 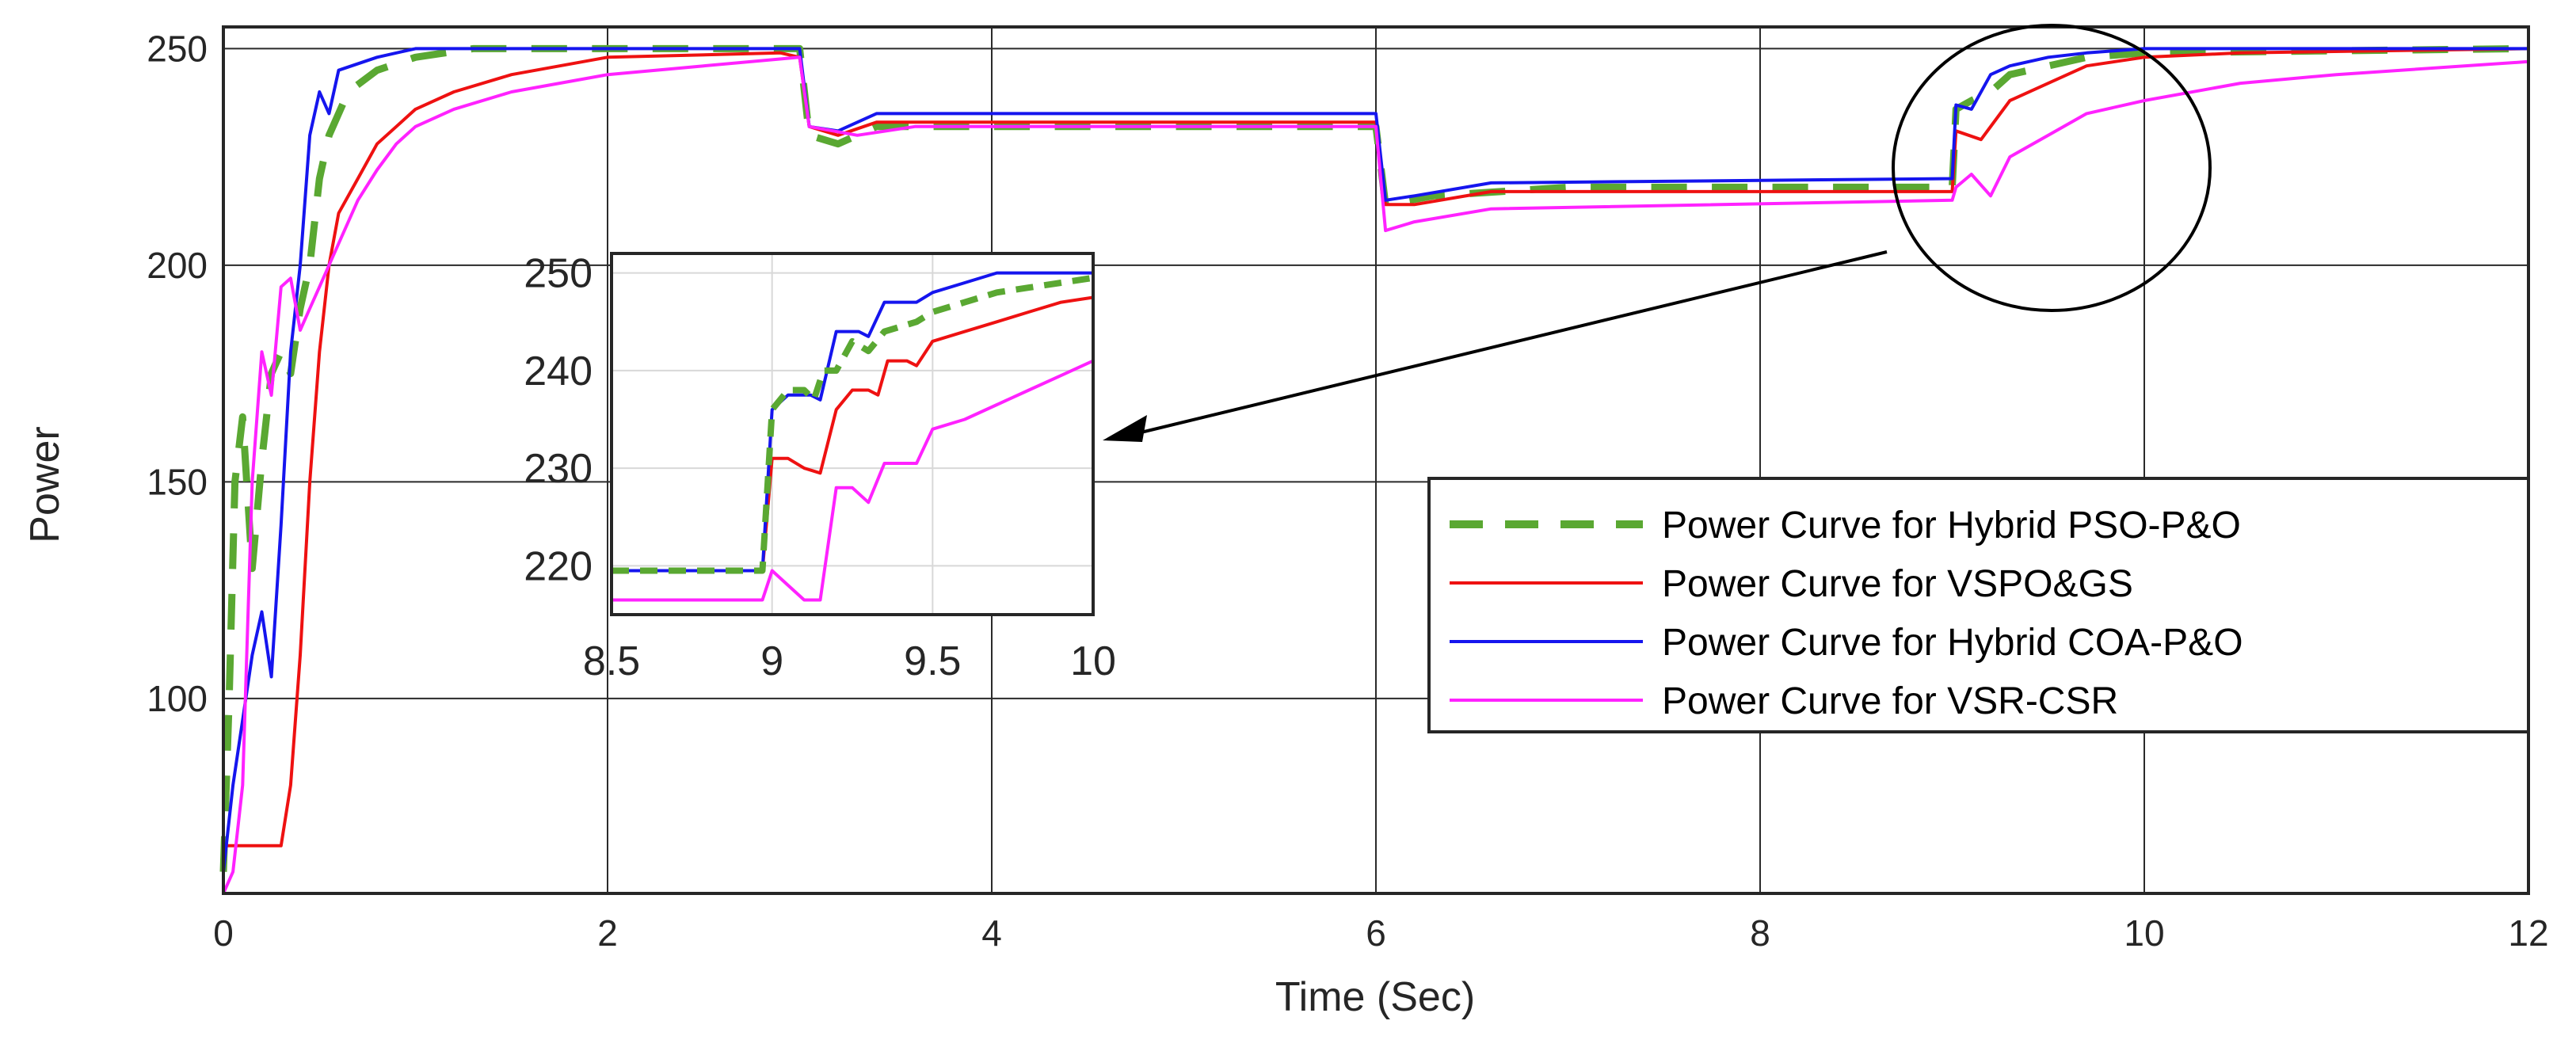 I want to click on inset-frame, so click(x=852, y=434).